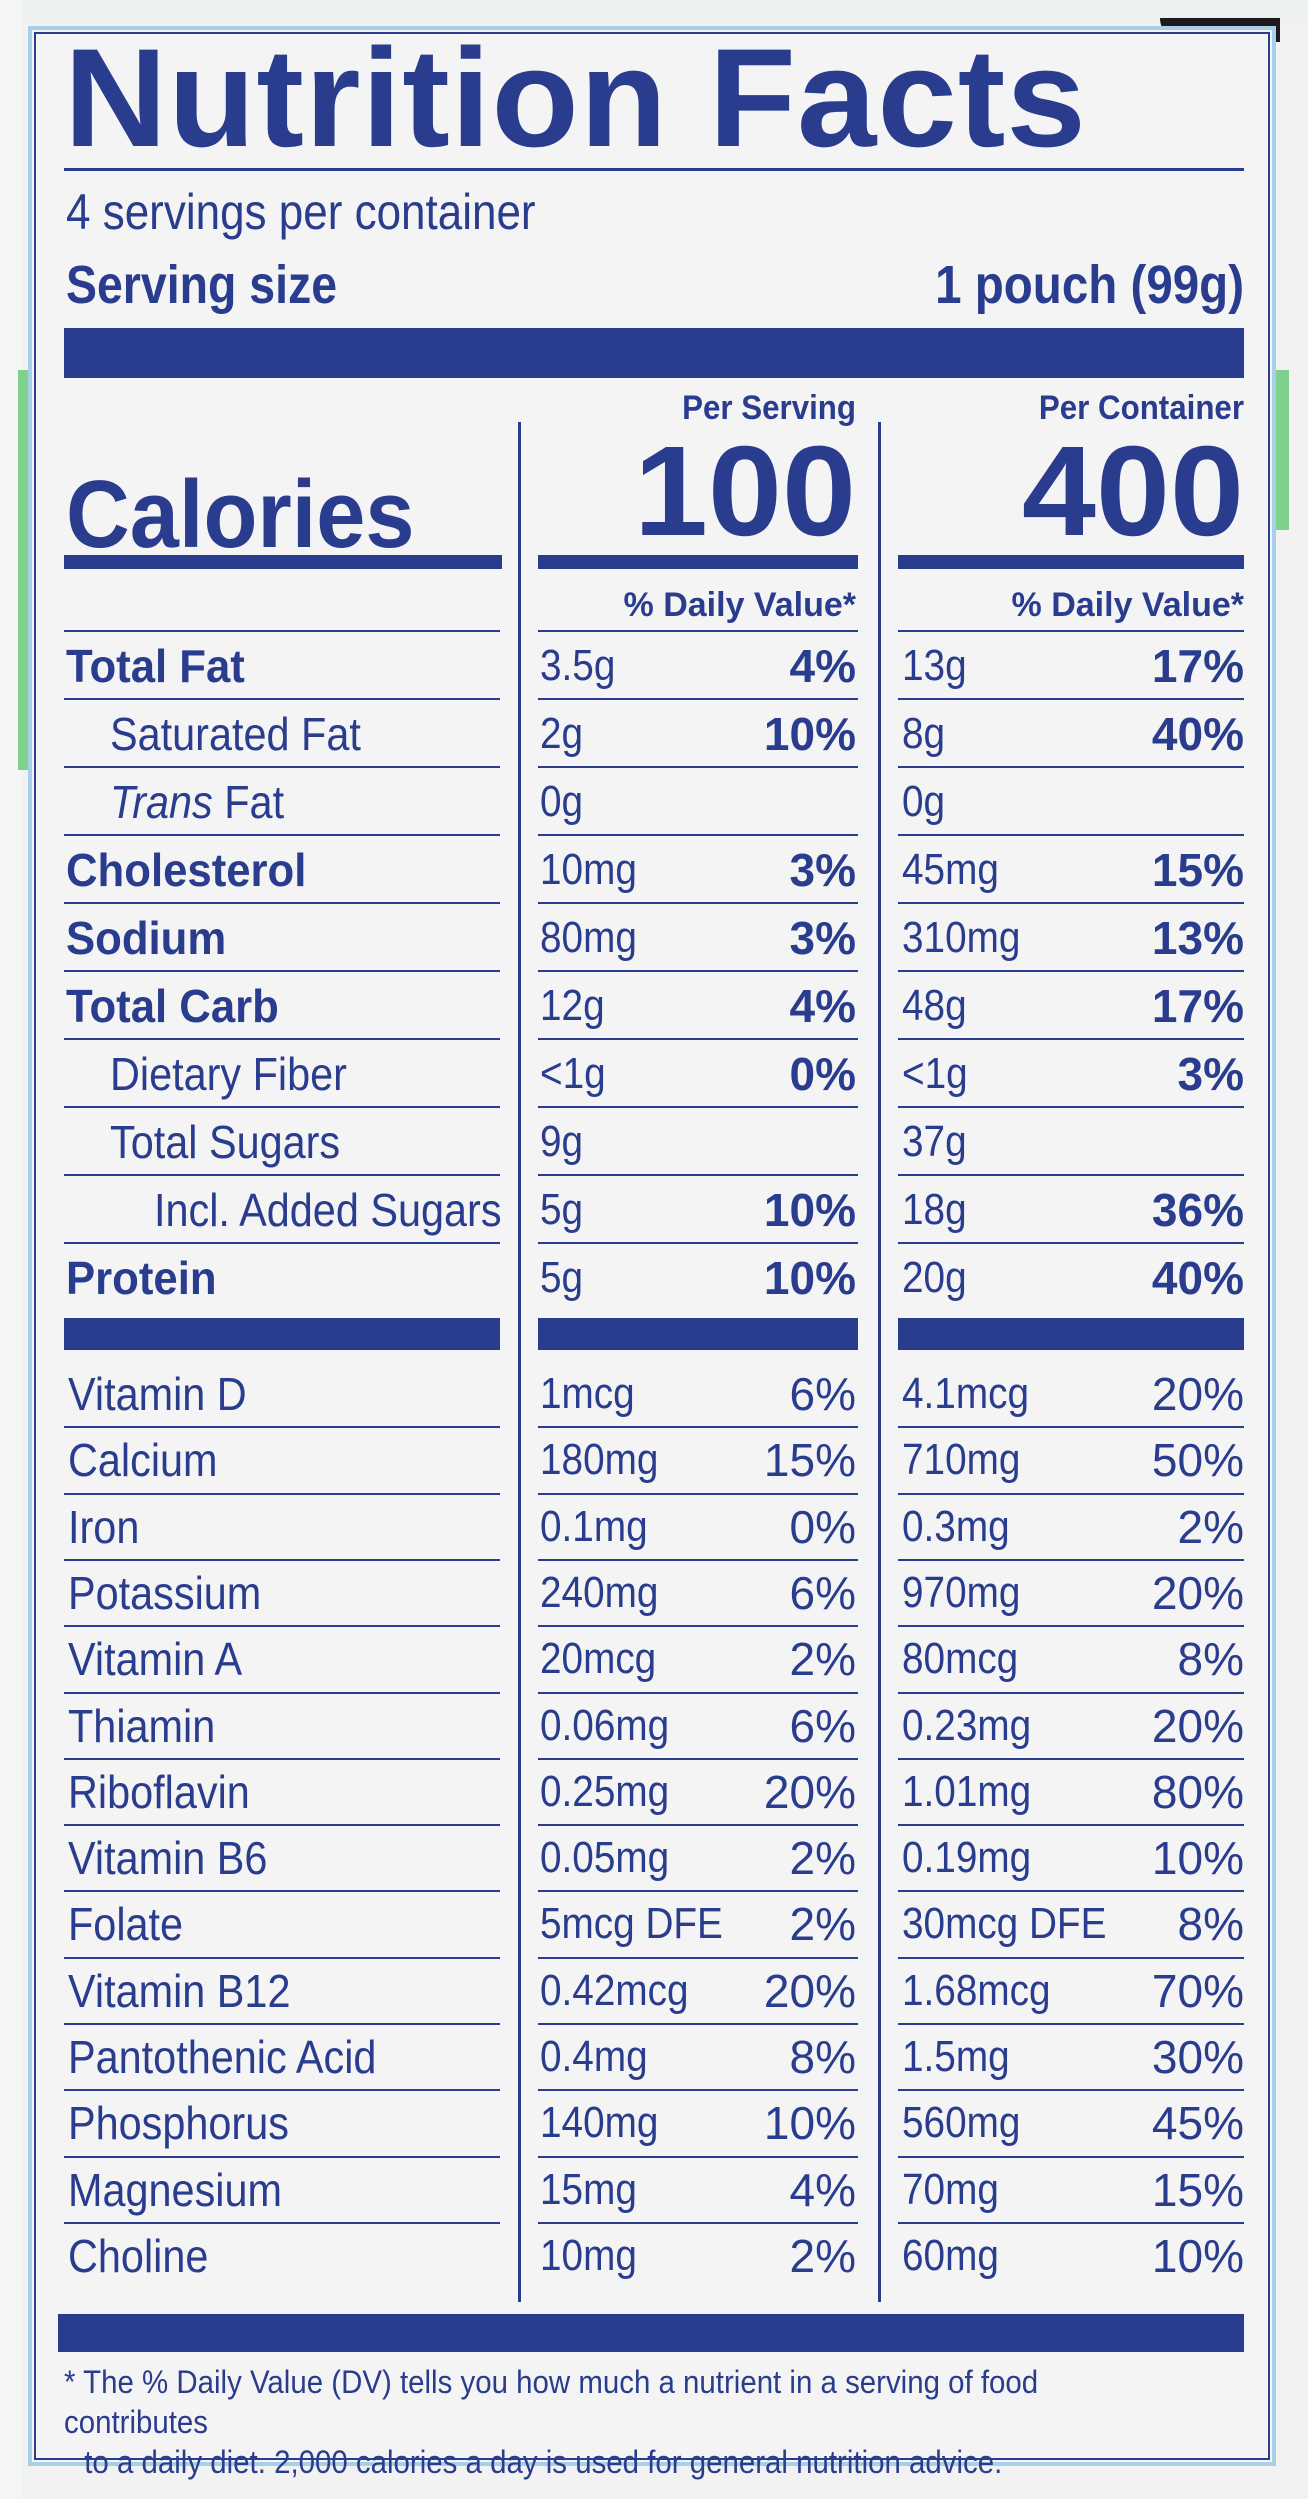  Describe the element at coordinates (950, 2255) in the screenshot. I see `container-amount: 60mg` at that location.